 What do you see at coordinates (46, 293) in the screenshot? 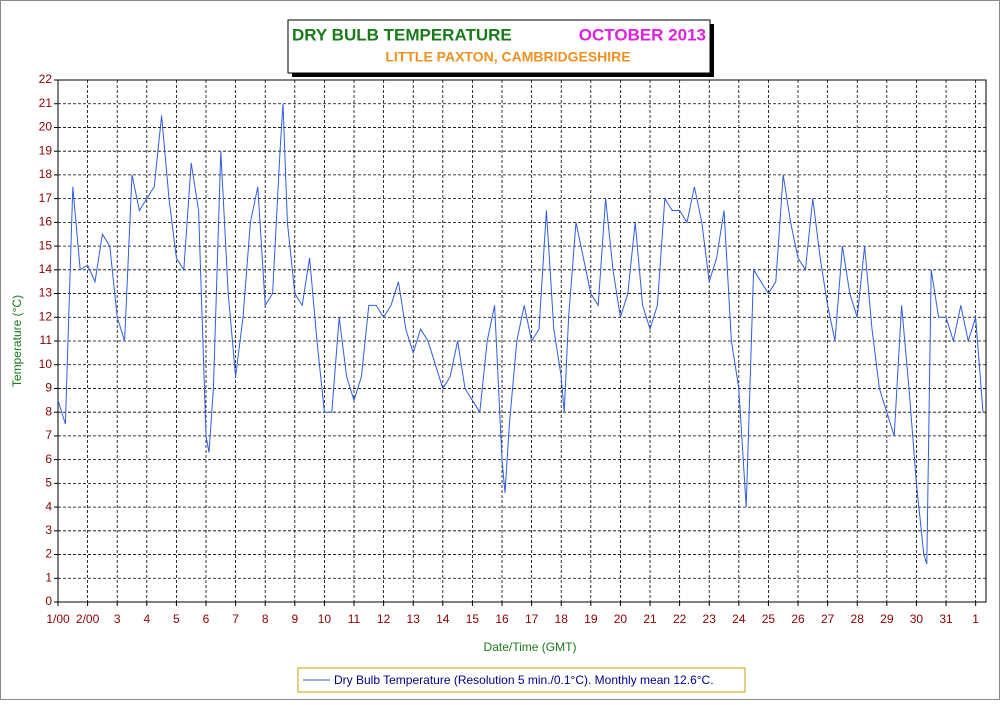
I see `y-tick-label: 13` at bounding box center [46, 293].